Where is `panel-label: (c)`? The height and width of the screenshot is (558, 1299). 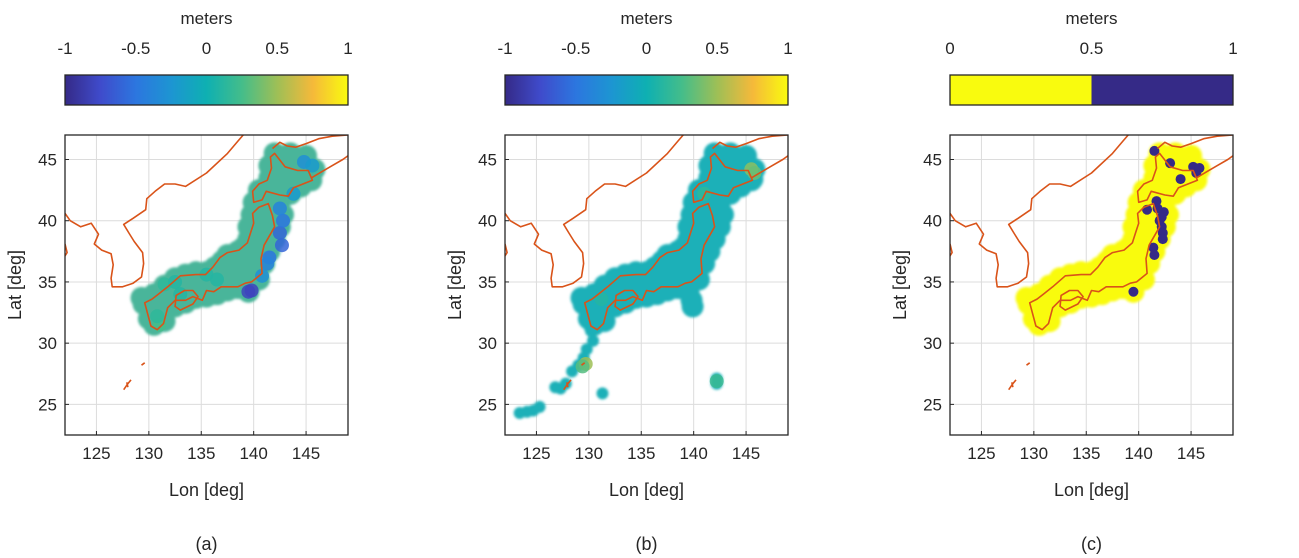
panel-label: (c) is located at coordinates (1091, 544).